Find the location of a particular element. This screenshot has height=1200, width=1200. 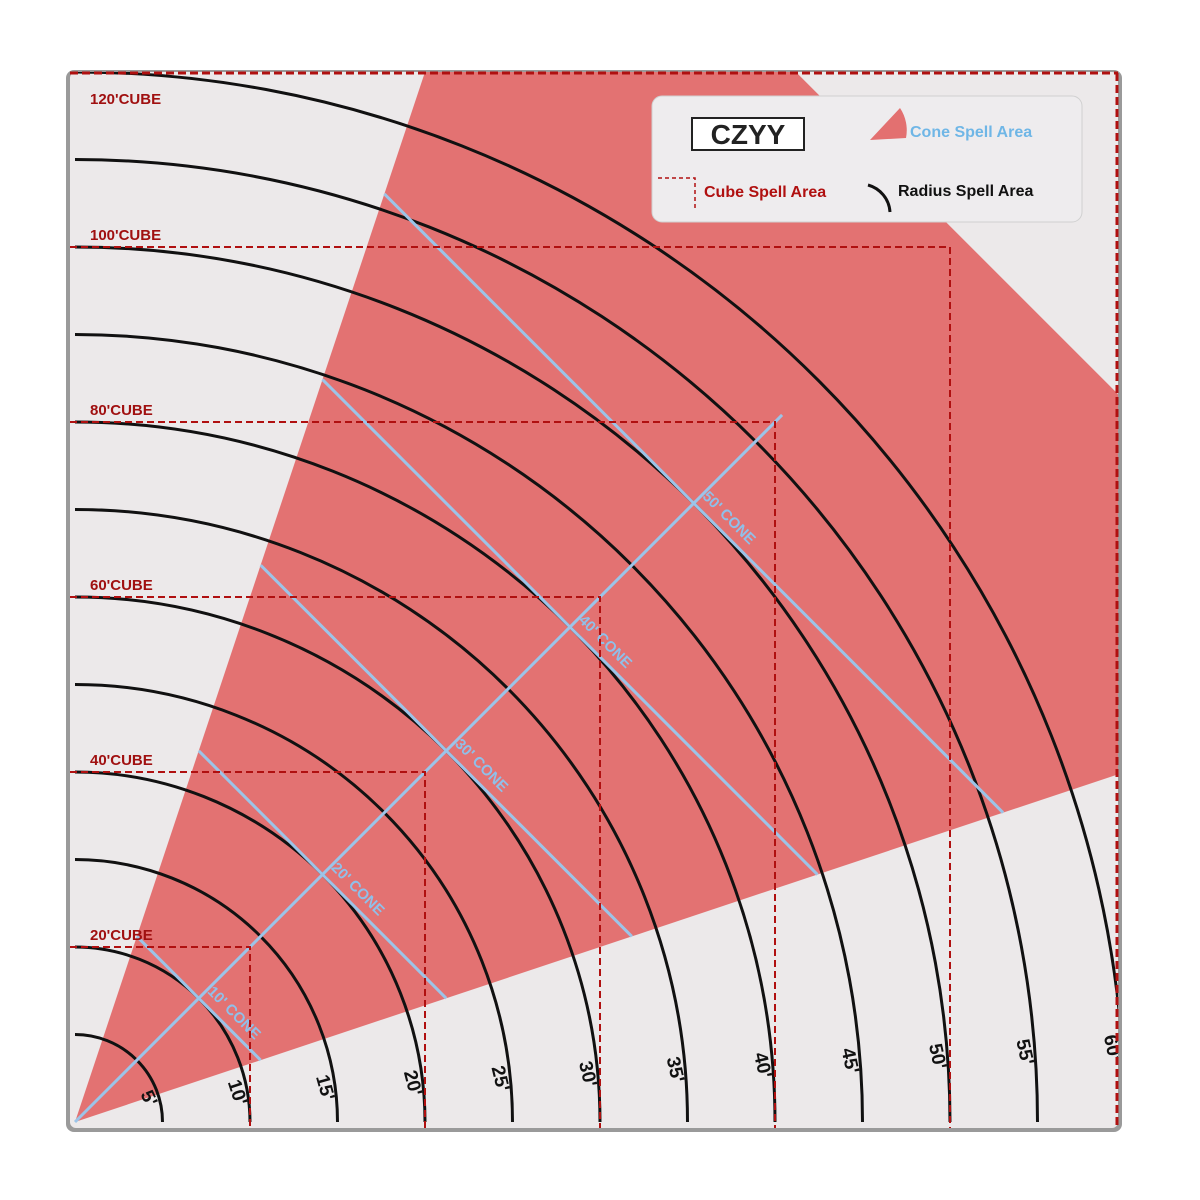

cone-icon is located at coordinates (888, 124).